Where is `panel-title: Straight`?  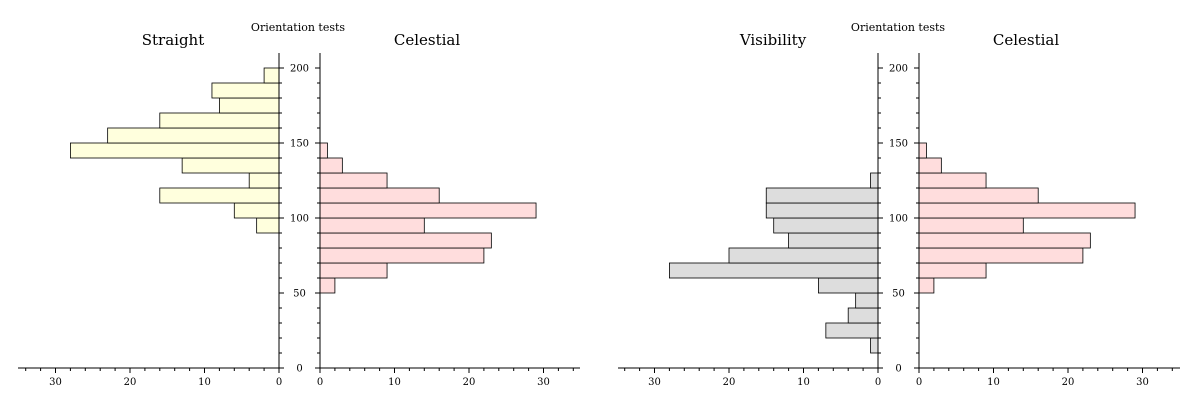
panel-title: Straight is located at coordinates (173, 40).